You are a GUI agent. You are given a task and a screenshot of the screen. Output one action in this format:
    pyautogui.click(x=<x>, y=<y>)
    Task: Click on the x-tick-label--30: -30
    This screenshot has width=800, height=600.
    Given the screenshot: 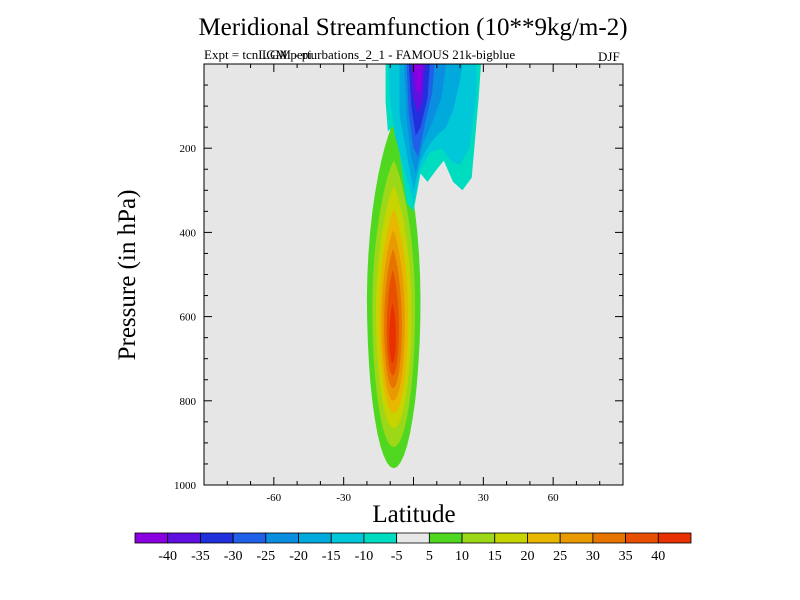 What is the action you would take?
    pyautogui.click(x=343, y=498)
    